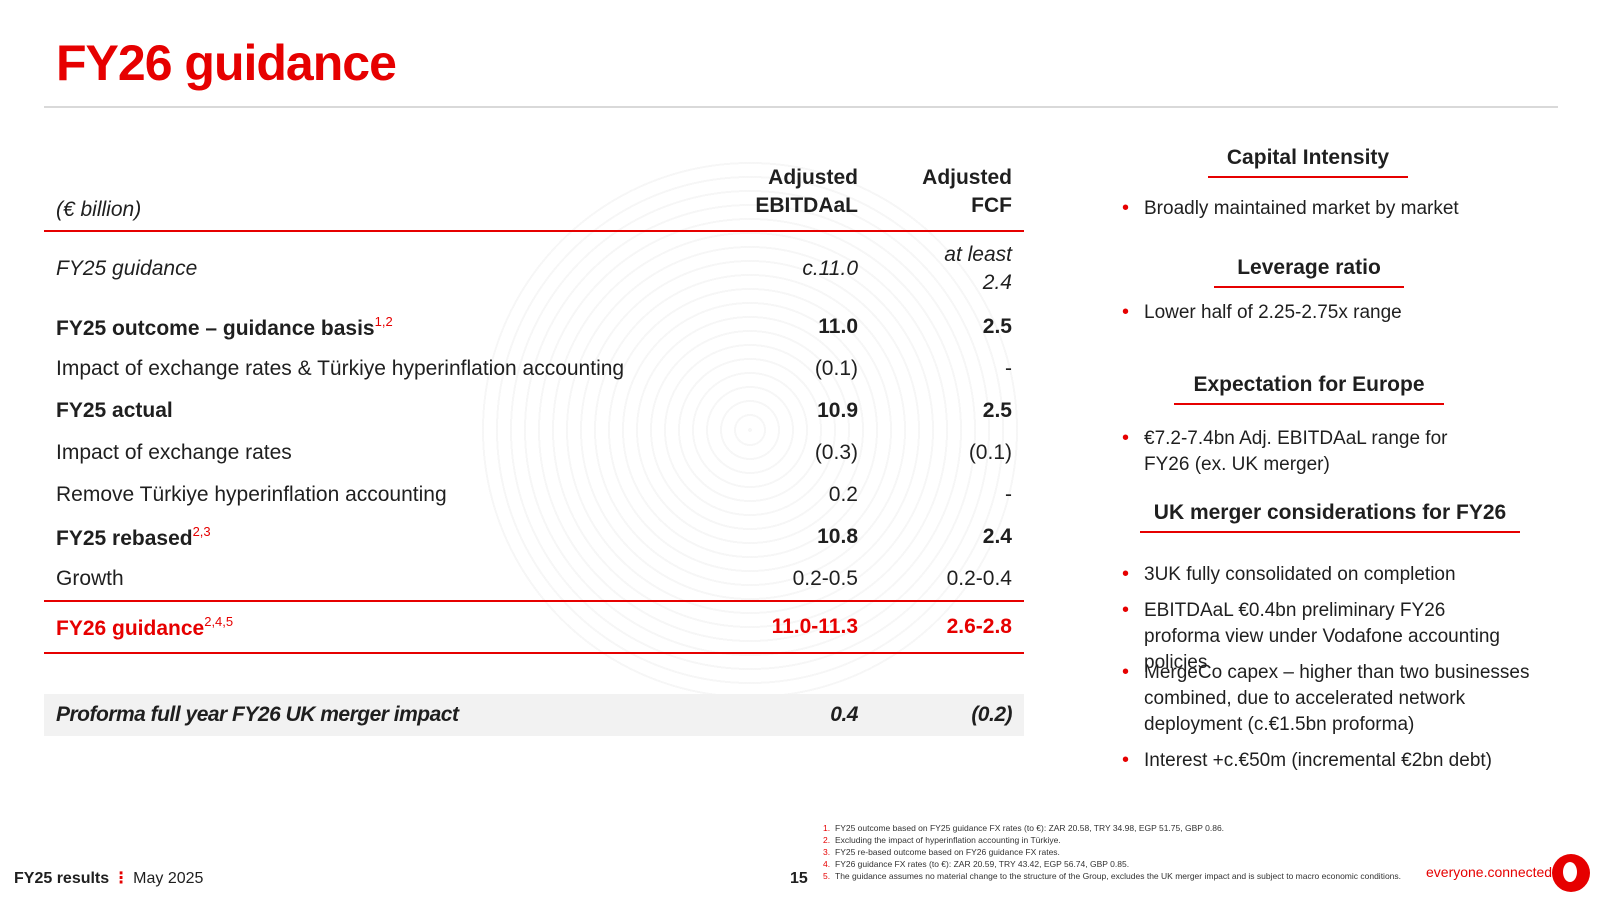  Describe the element at coordinates (219, 621) in the screenshot. I see `footnote-ref: 2,4,5` at that location.